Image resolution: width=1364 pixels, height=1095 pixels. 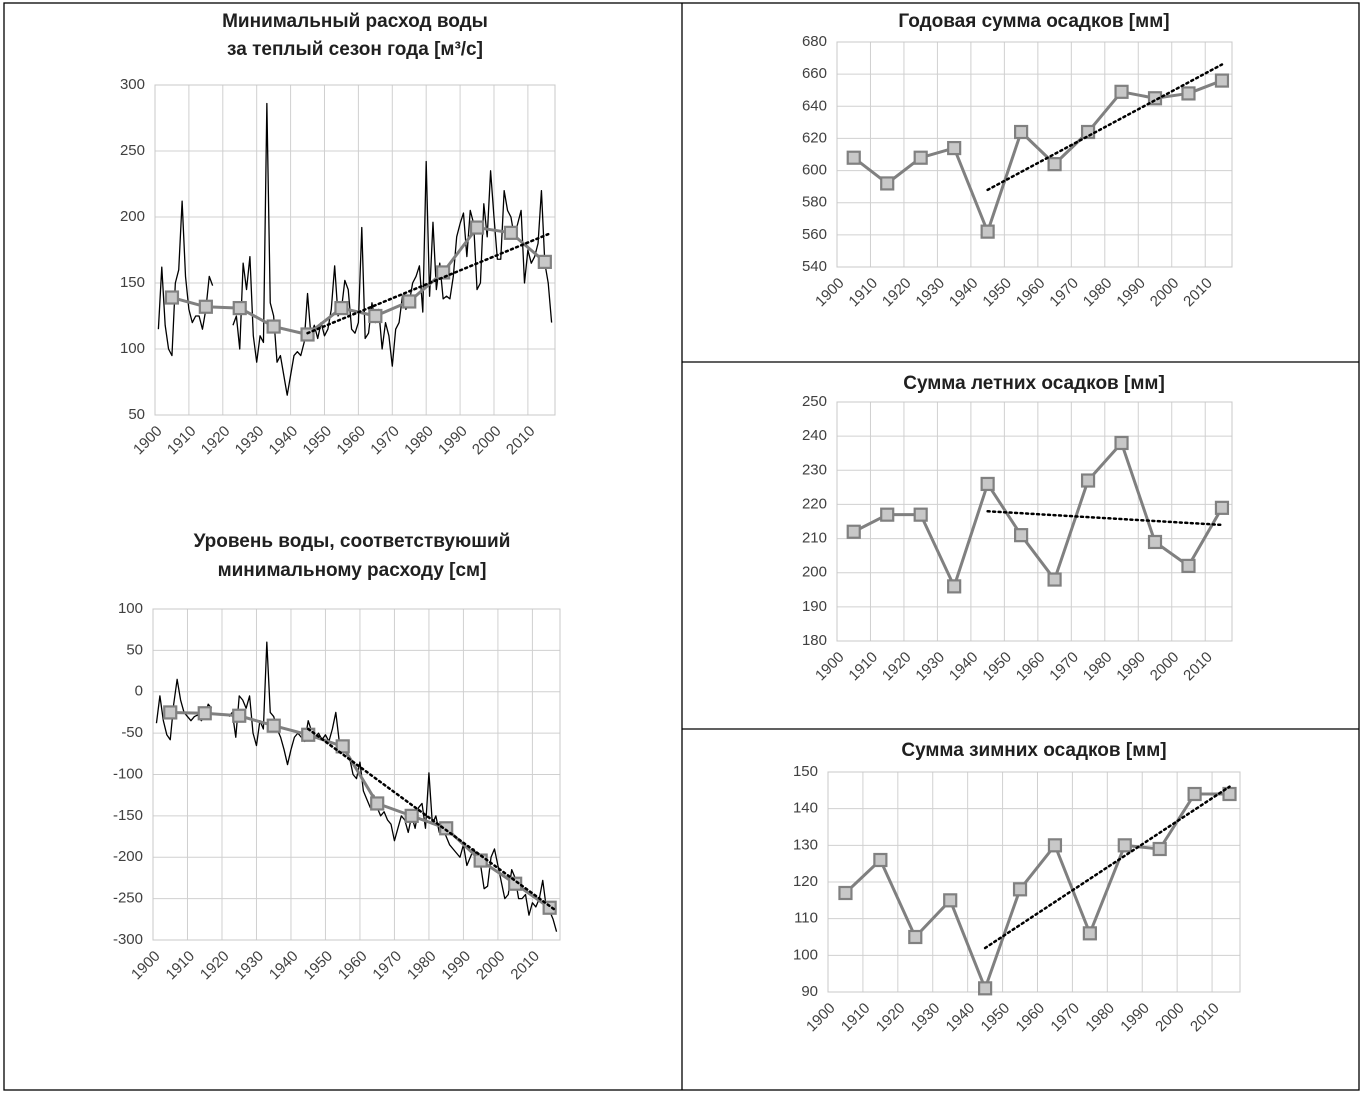 I want to click on y-tick-label: 620, so click(x=814, y=137).